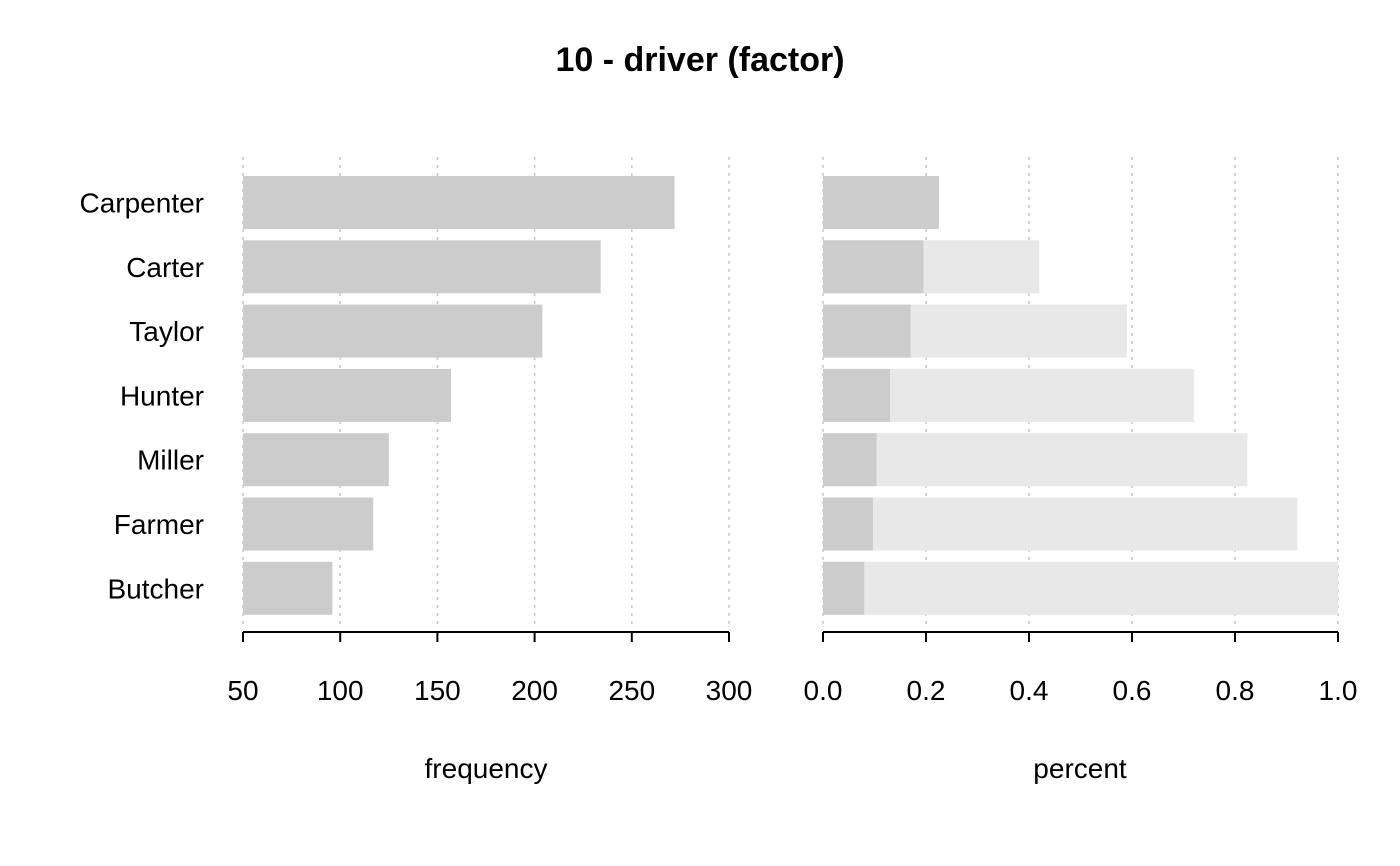 The height and width of the screenshot is (866, 1400). What do you see at coordinates (340, 690) in the screenshot?
I see `x-tick-label: 100` at bounding box center [340, 690].